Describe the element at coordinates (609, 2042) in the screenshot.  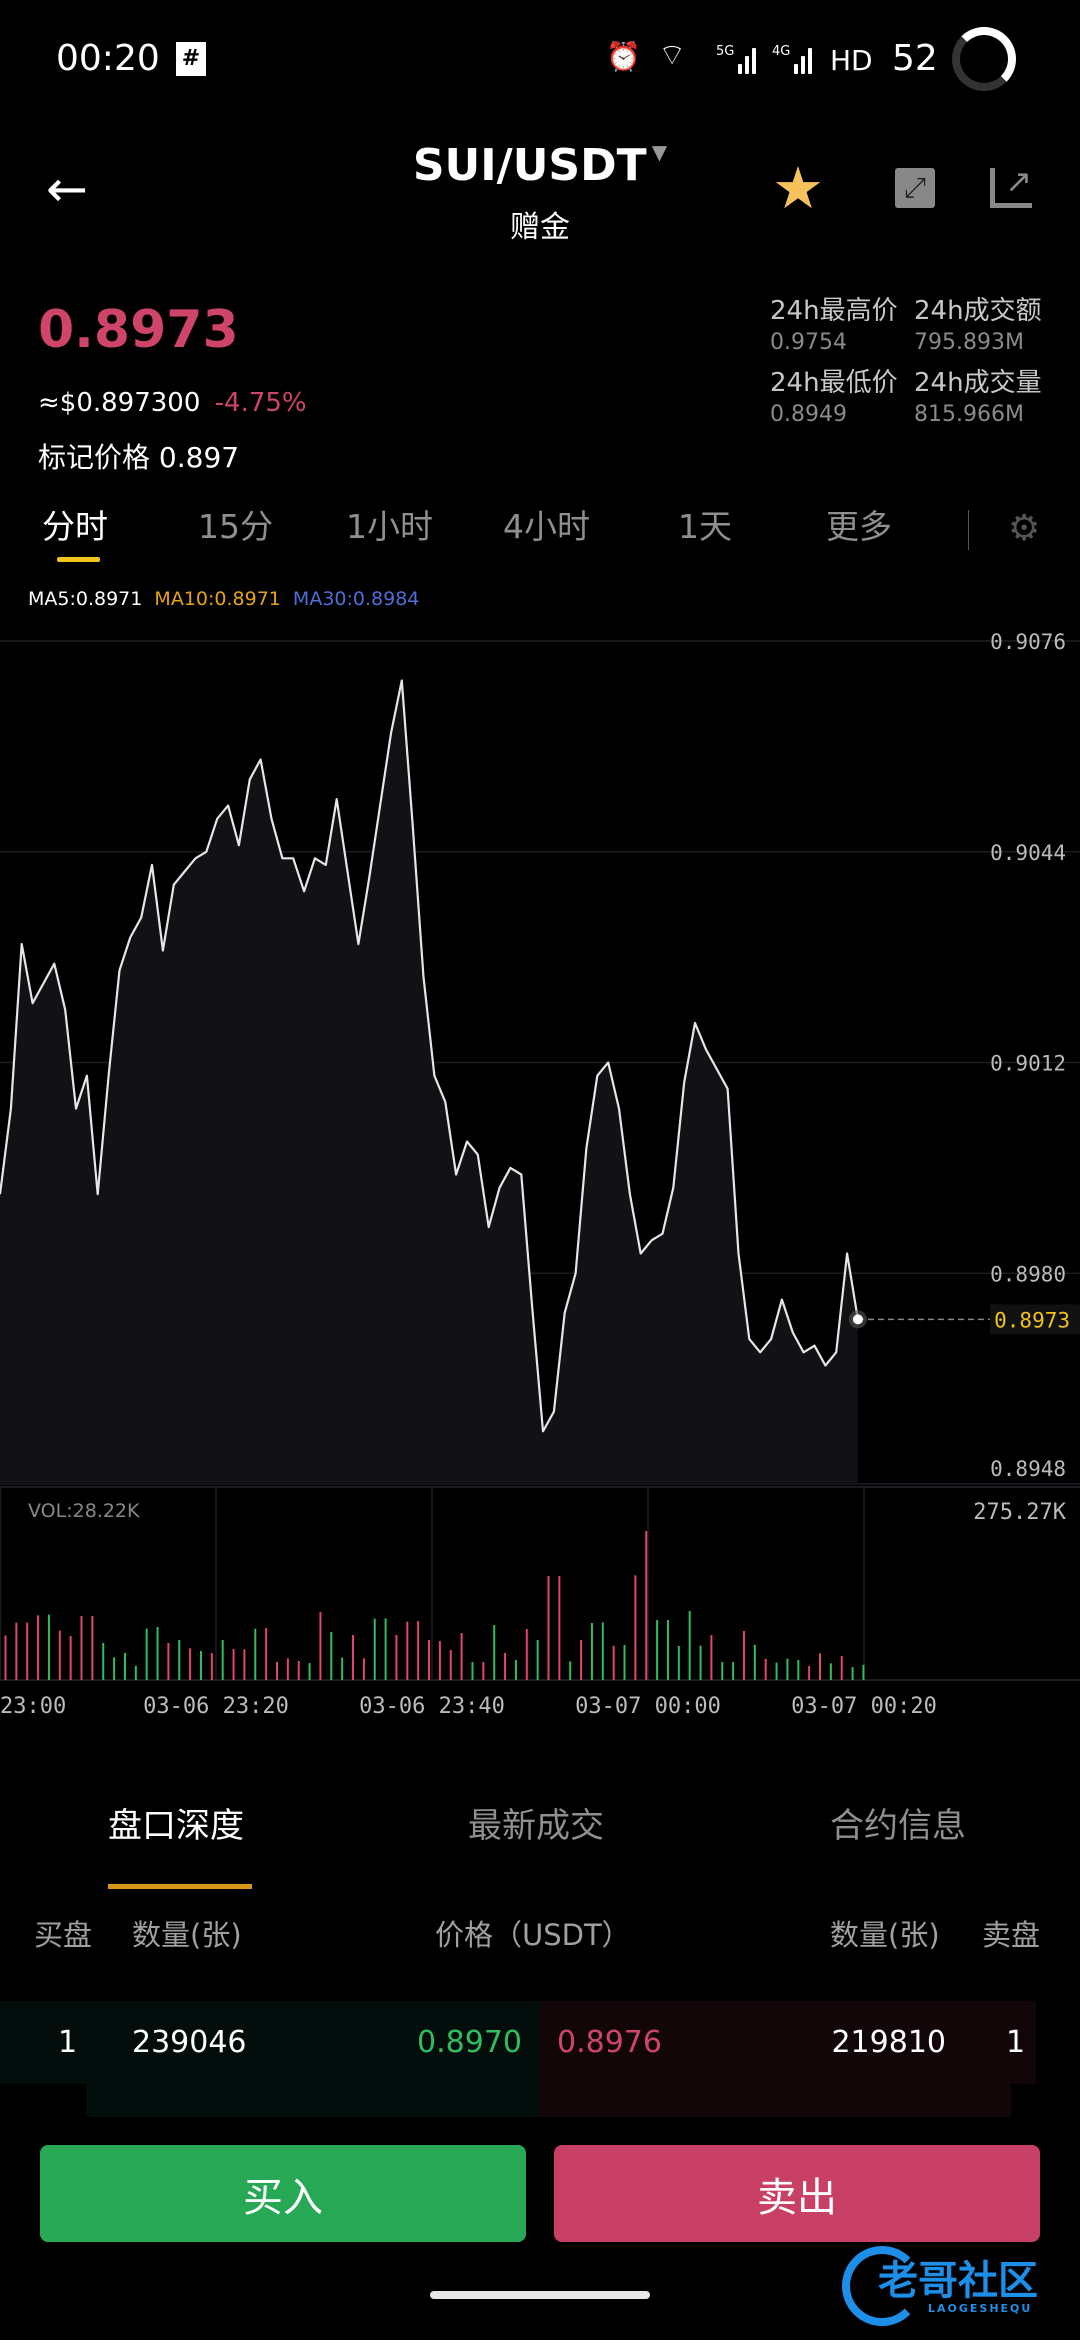
I see `ask-price: 0.8976` at that location.